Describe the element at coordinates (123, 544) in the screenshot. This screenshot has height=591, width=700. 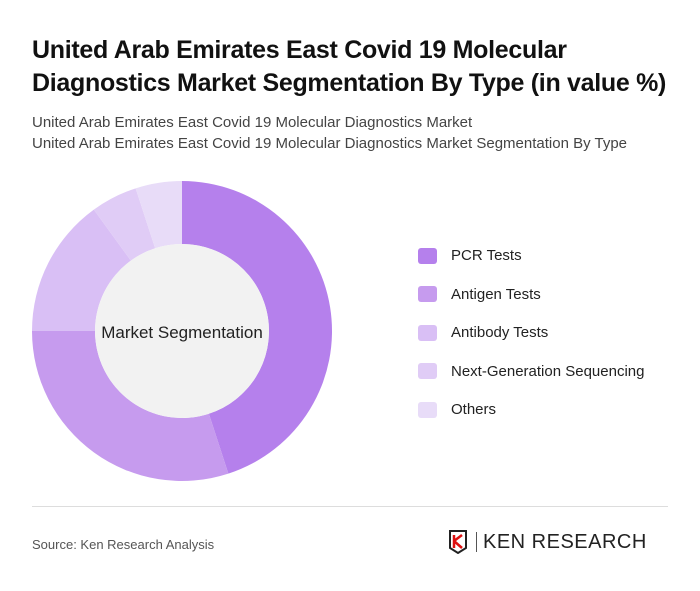
I see `source-note: Source: Ken Research Analysis` at that location.